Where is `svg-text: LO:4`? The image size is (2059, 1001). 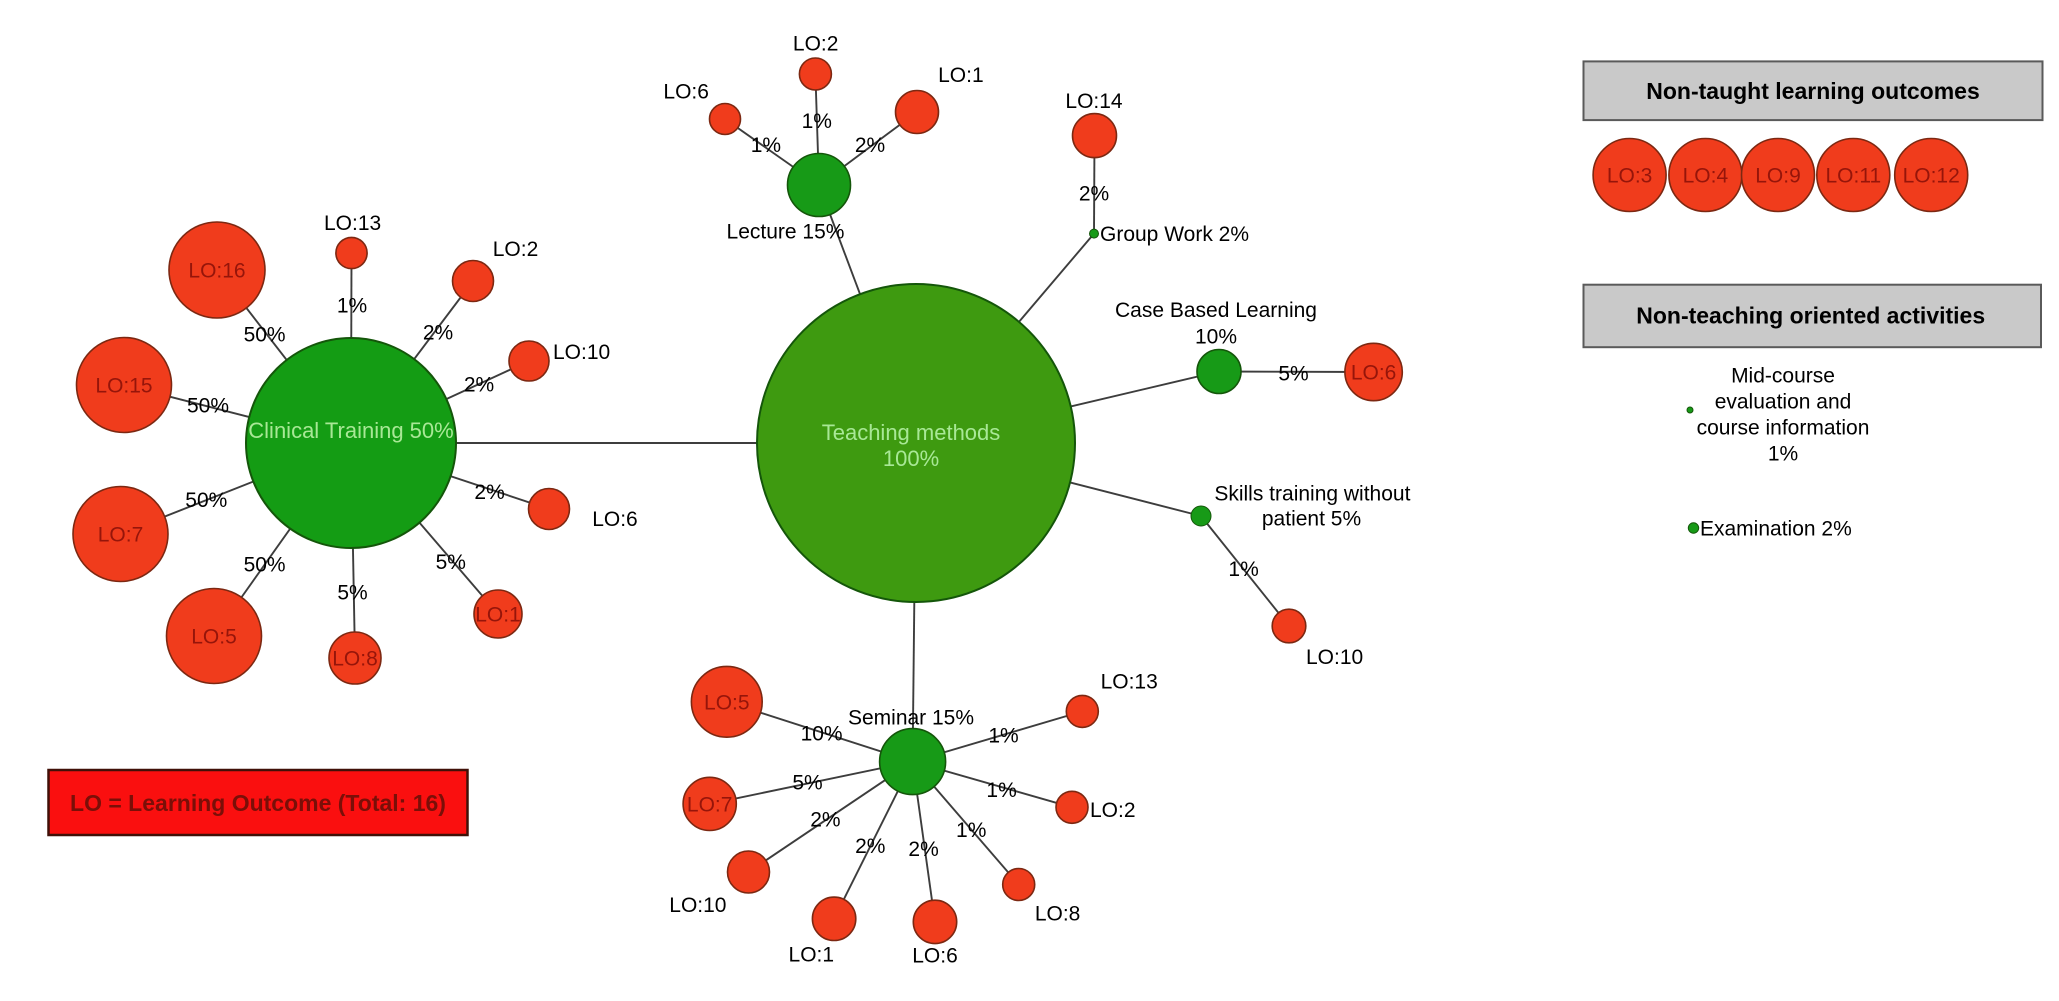 svg-text: LO:4 is located at coordinates (1706, 176).